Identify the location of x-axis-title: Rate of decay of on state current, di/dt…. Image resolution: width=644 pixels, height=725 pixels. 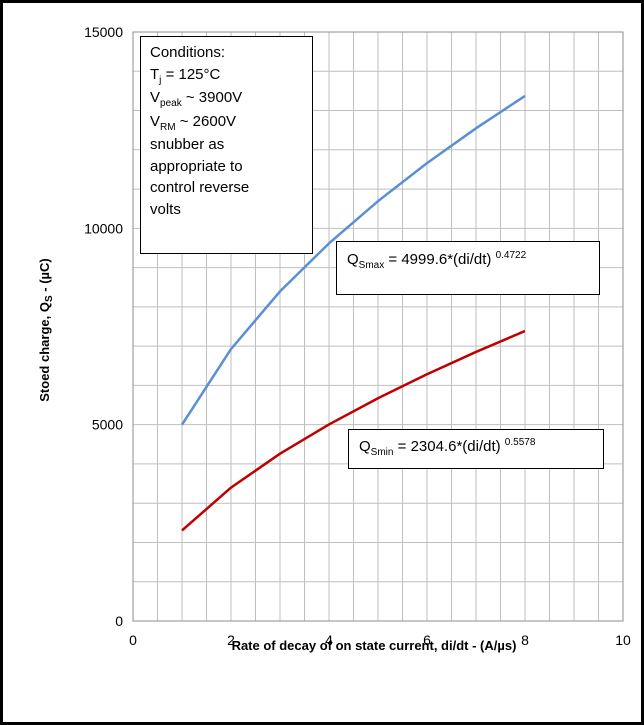
(374, 645).